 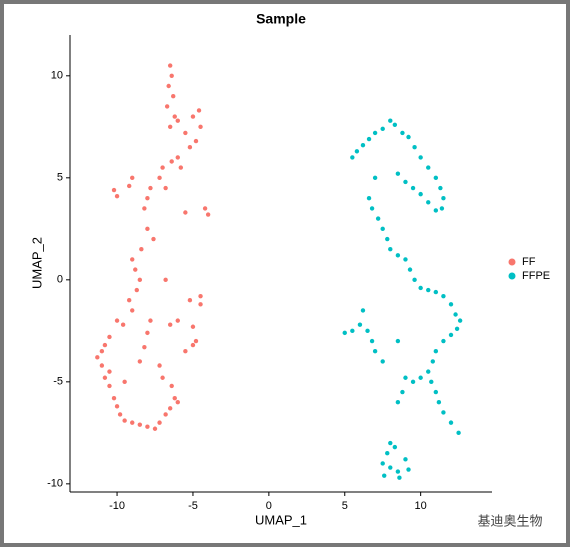 I want to click on legend-label: FFPE, so click(x=536, y=276).